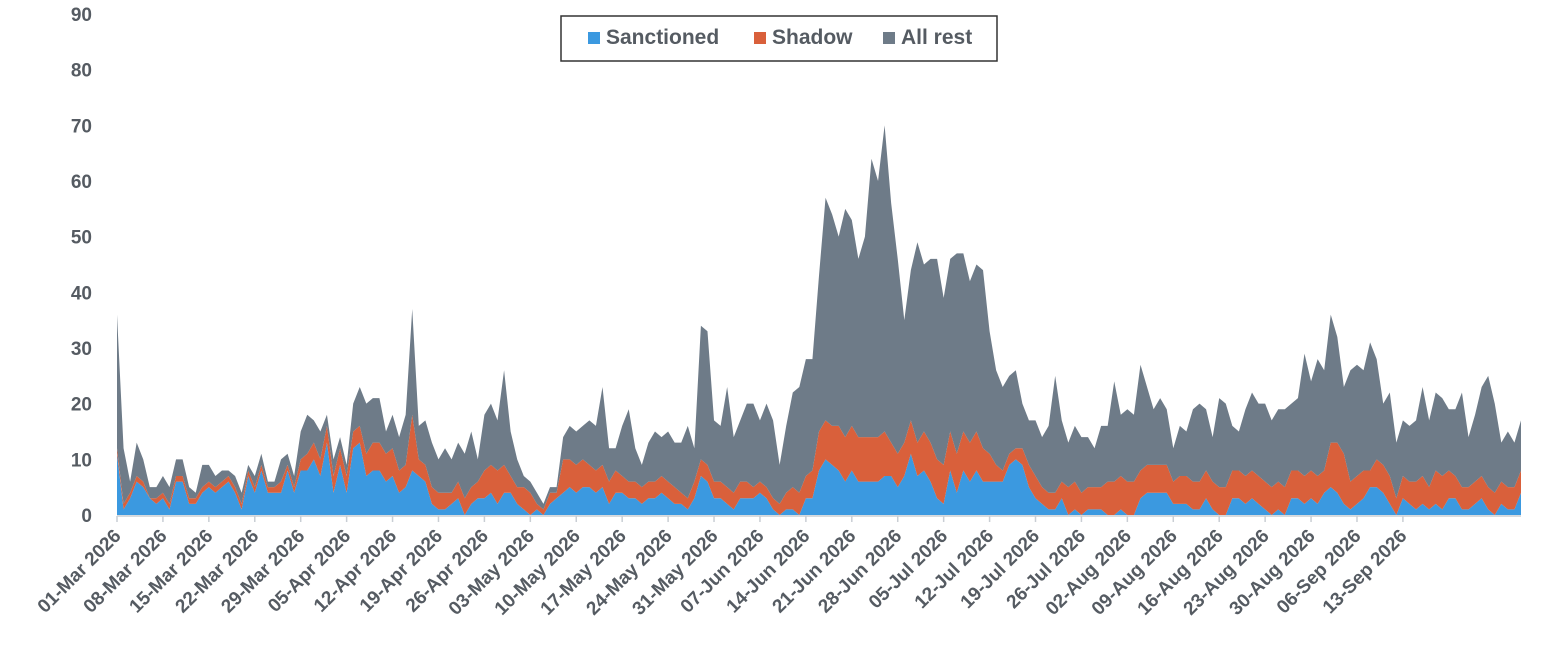 This screenshot has width=1556, height=660. Describe the element at coordinates (760, 38) in the screenshot. I see `legend-swatch-shadow` at that location.